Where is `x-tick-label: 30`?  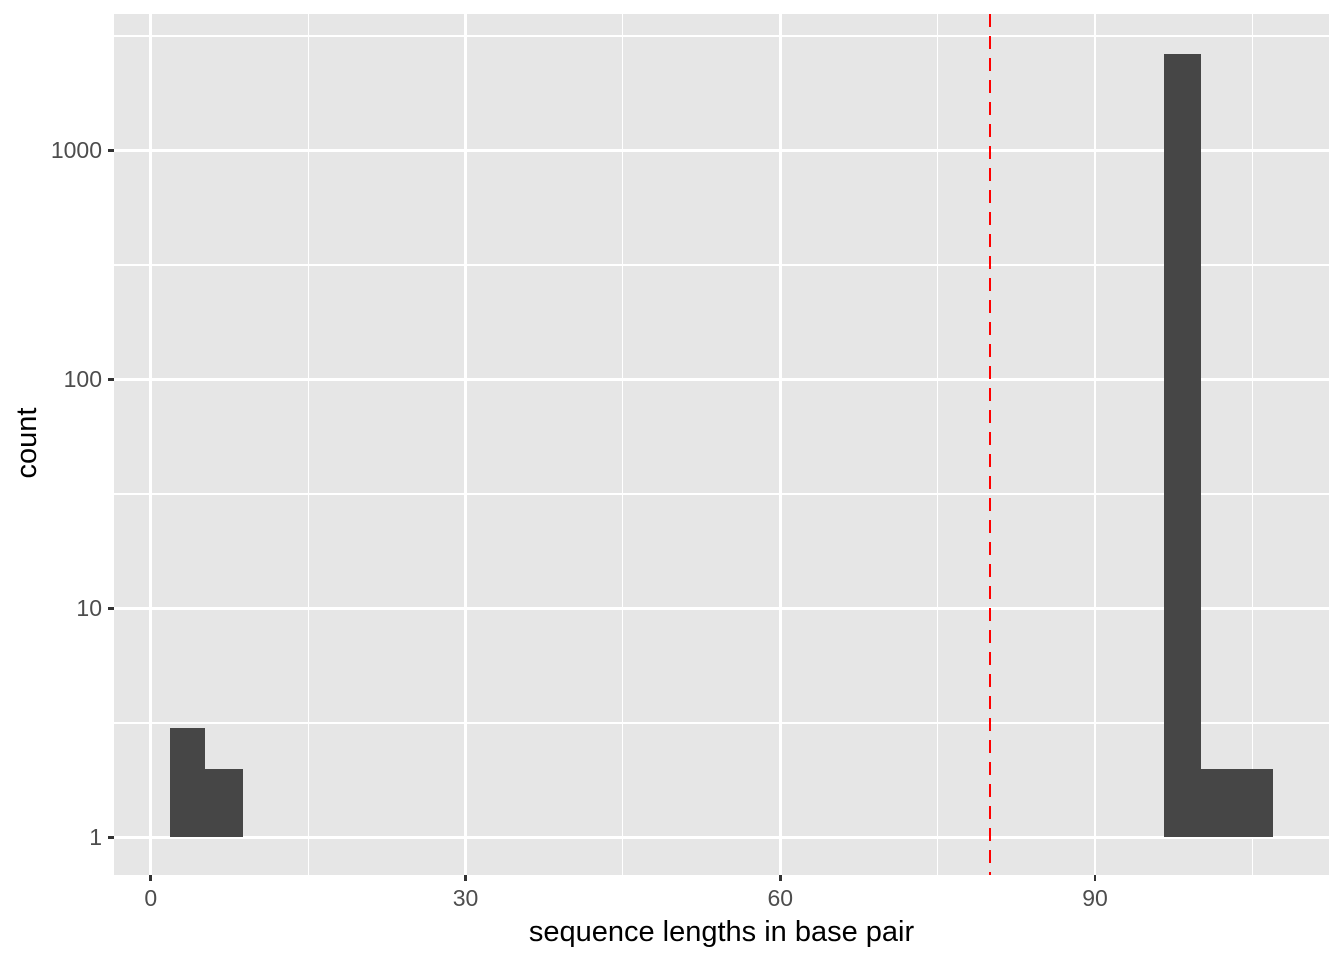
x-tick-label: 30 is located at coordinates (465, 898).